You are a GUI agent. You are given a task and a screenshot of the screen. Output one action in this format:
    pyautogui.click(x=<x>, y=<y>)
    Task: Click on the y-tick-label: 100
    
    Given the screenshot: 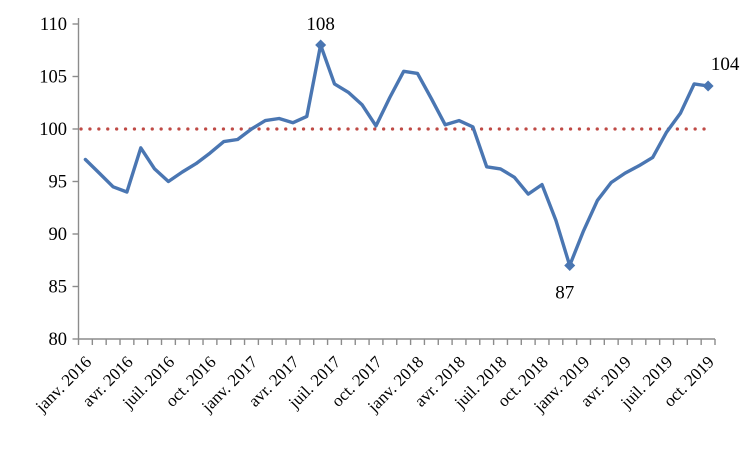 What is the action you would take?
    pyautogui.click(x=53, y=130)
    